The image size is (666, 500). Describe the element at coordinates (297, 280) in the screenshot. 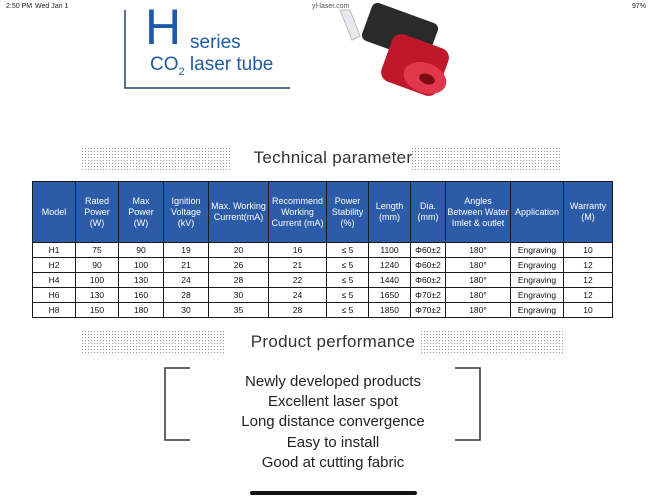

I see `table-cell: 22` at that location.